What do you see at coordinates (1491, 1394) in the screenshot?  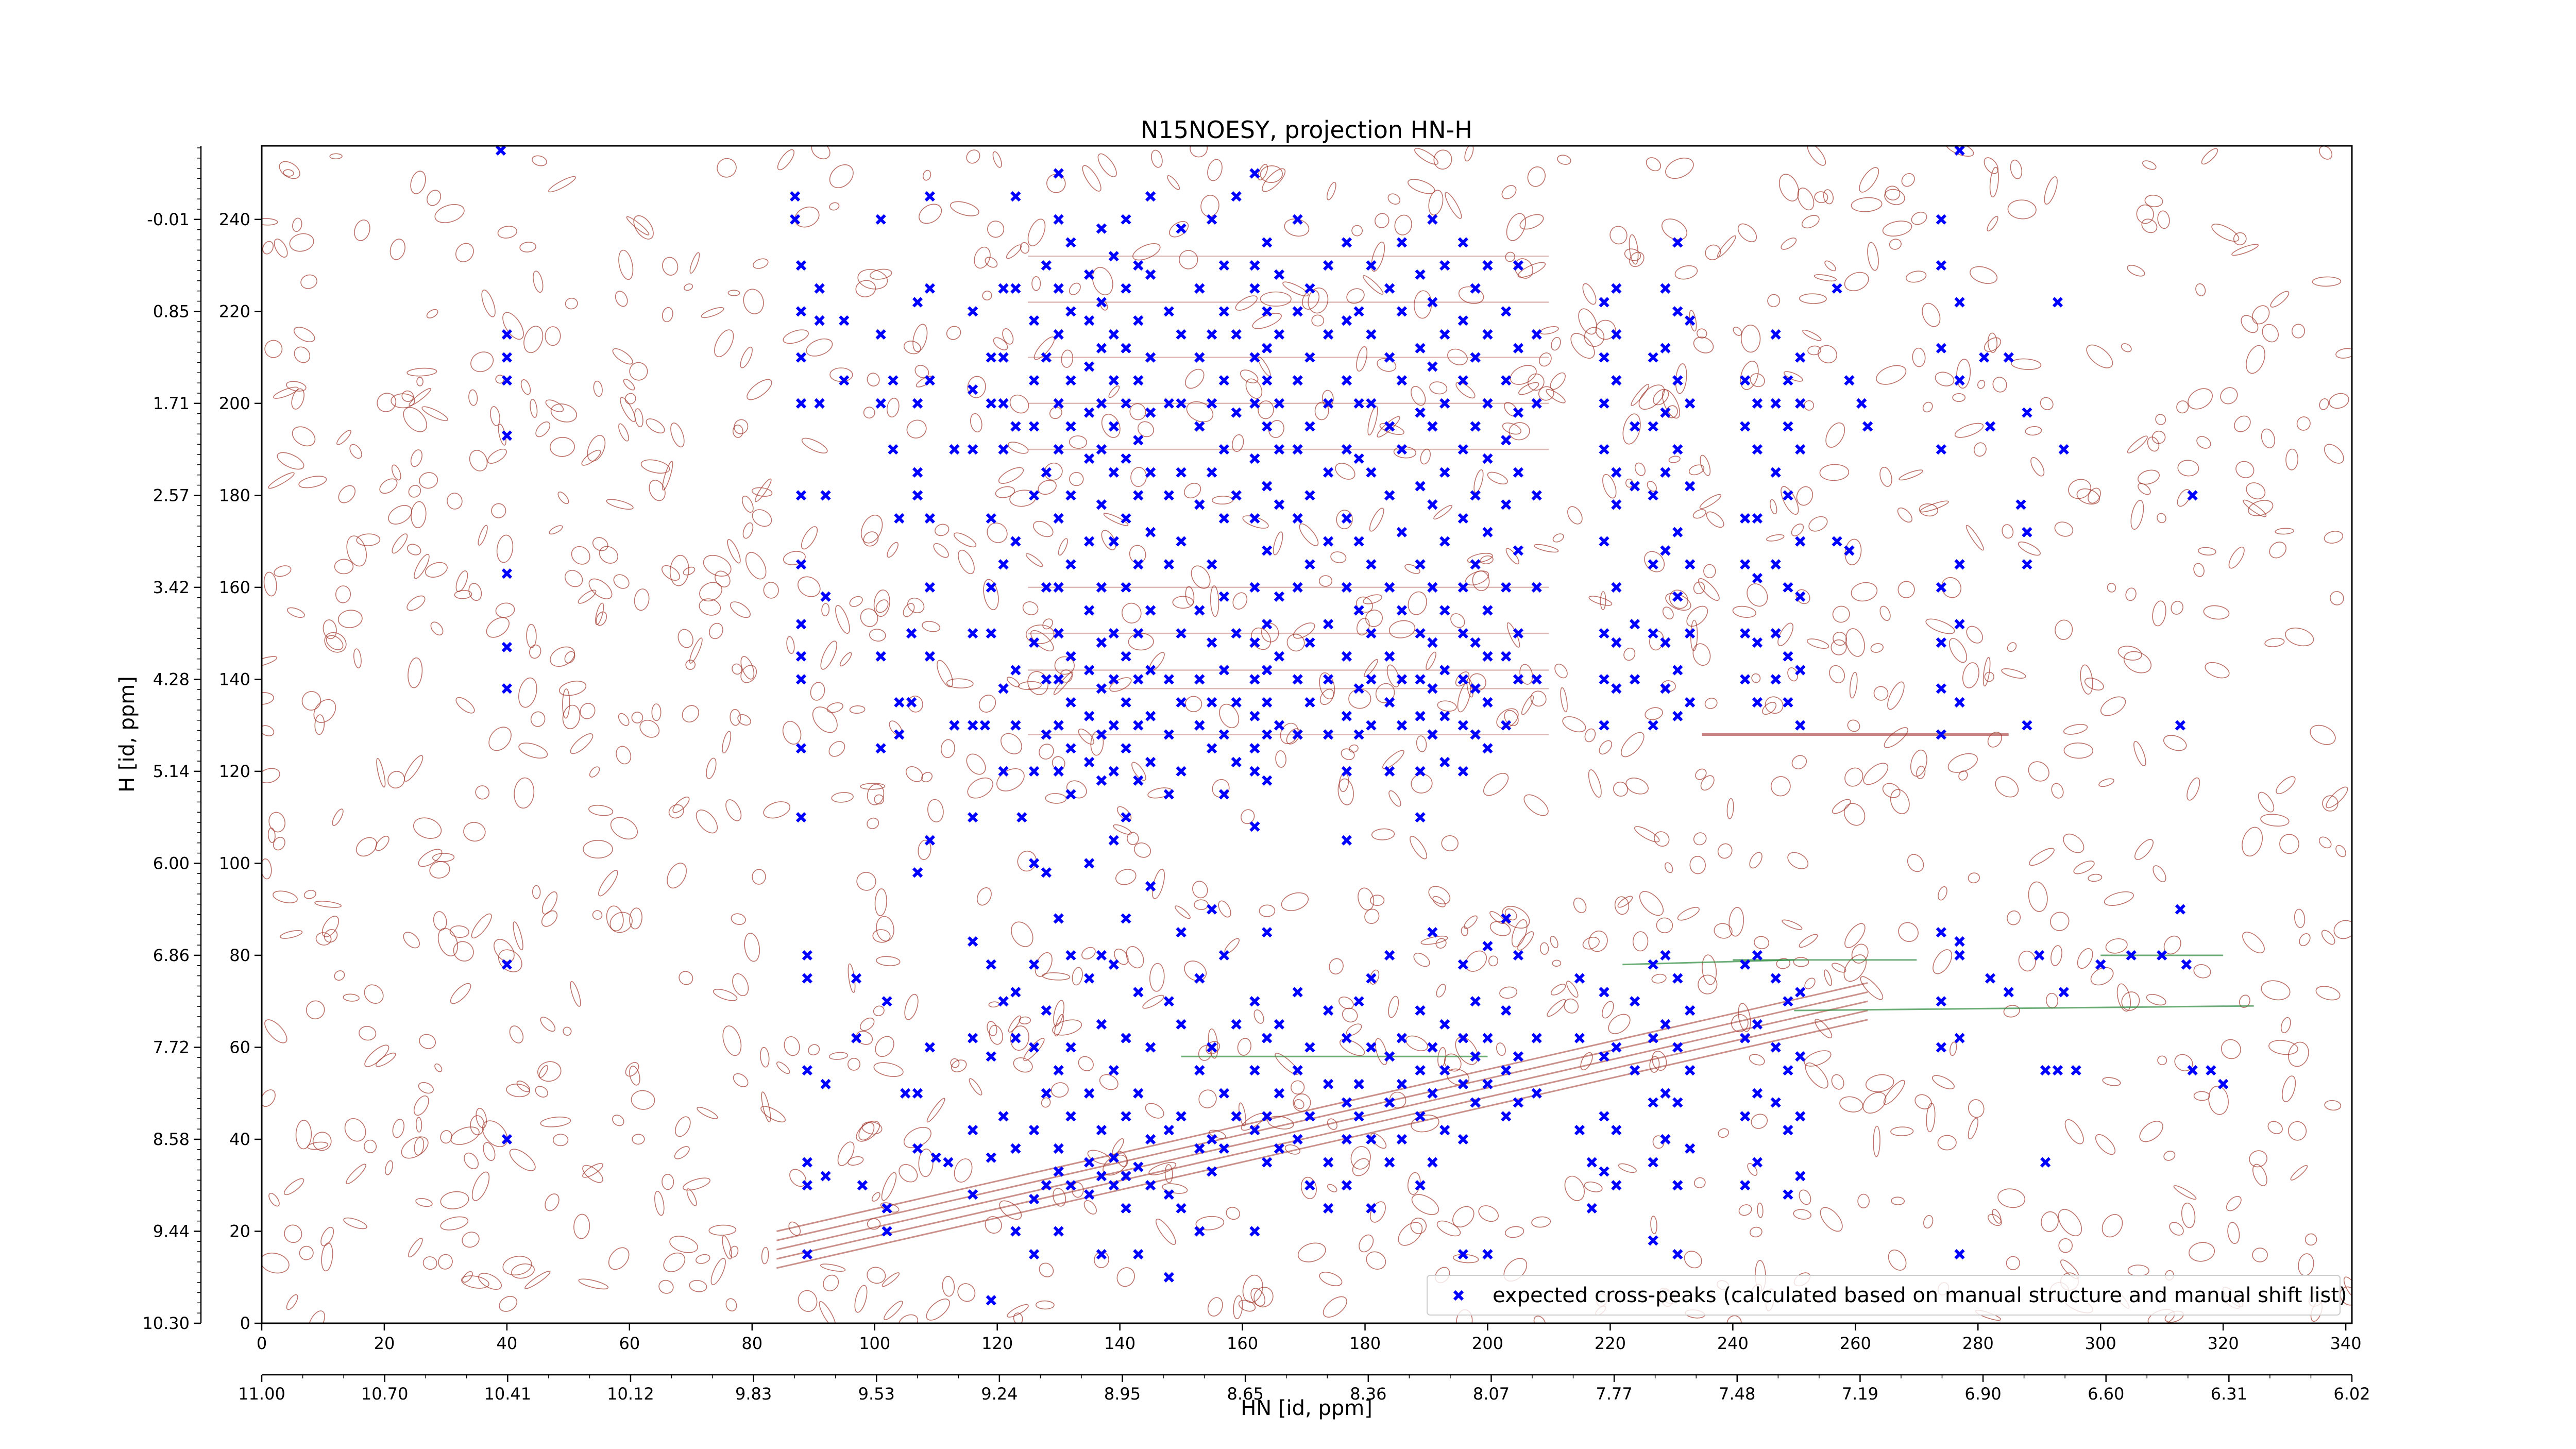 I see `x-ppm-tick-label: 8.07` at bounding box center [1491, 1394].